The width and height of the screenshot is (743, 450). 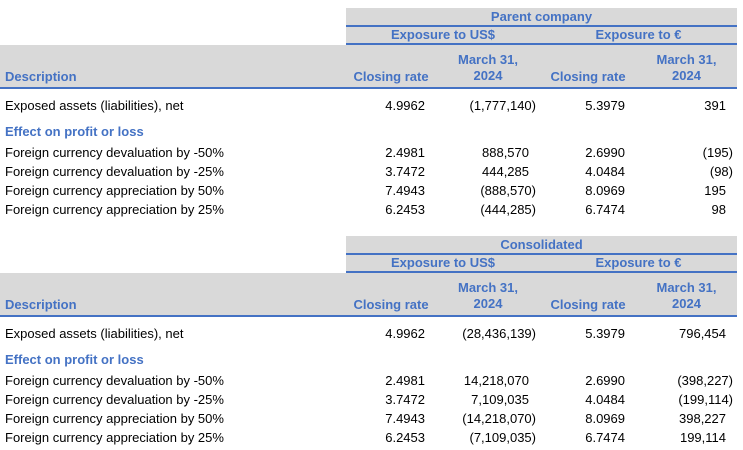 What do you see at coordinates (499, 333) in the screenshot?
I see `amount-usd-value: (28,436,139)` at bounding box center [499, 333].